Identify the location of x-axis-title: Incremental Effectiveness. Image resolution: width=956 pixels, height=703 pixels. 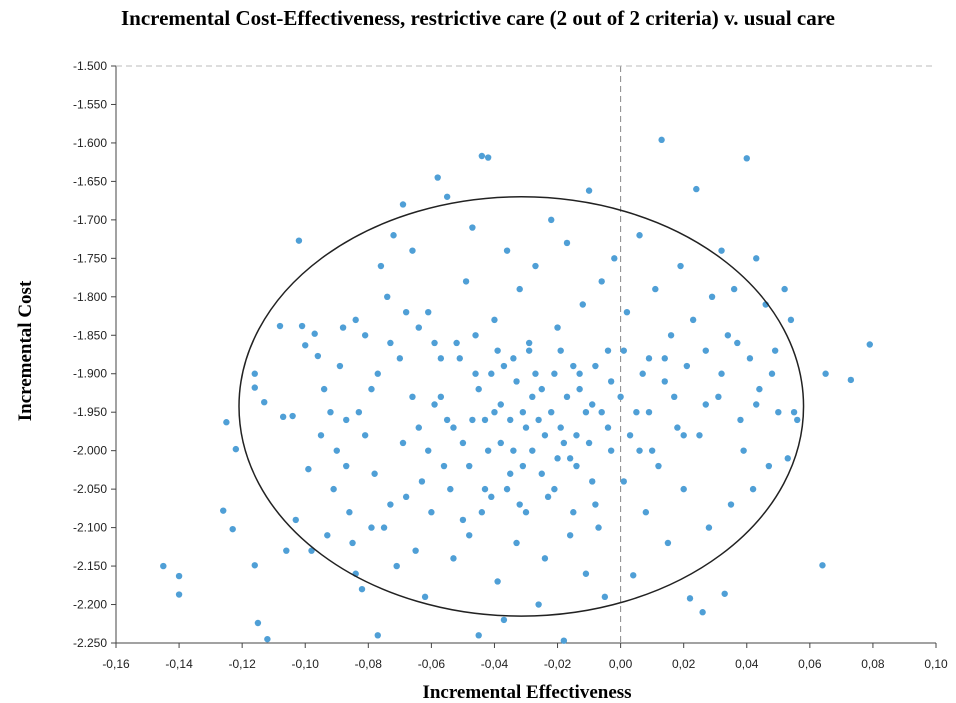
(526, 692).